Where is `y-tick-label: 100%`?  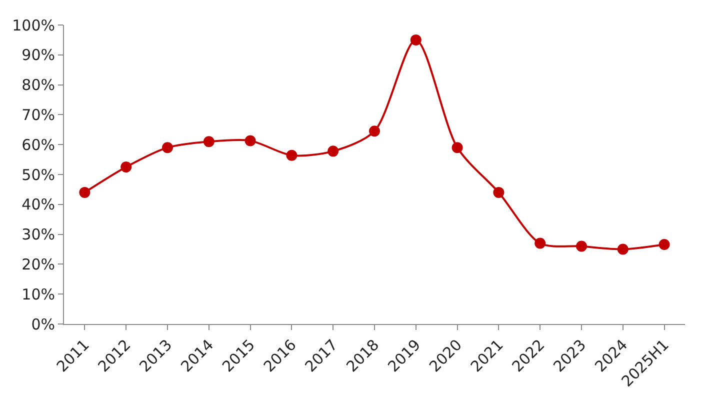 y-tick-label: 100% is located at coordinates (33, 25).